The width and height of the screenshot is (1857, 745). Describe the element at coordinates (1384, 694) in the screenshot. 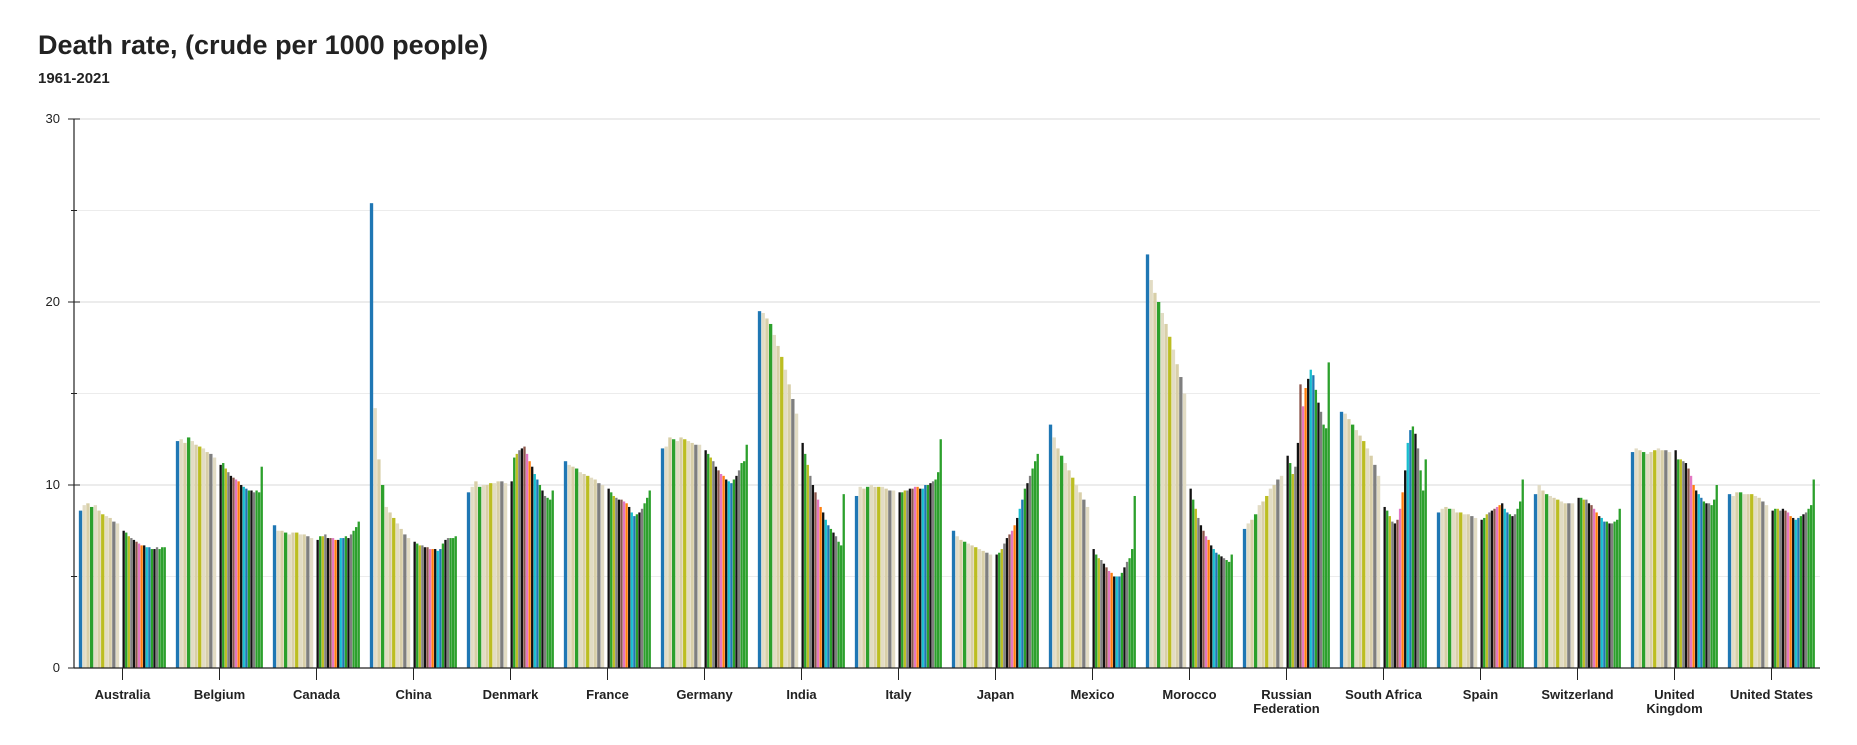

I see `x-tick-label: South Africa` at that location.